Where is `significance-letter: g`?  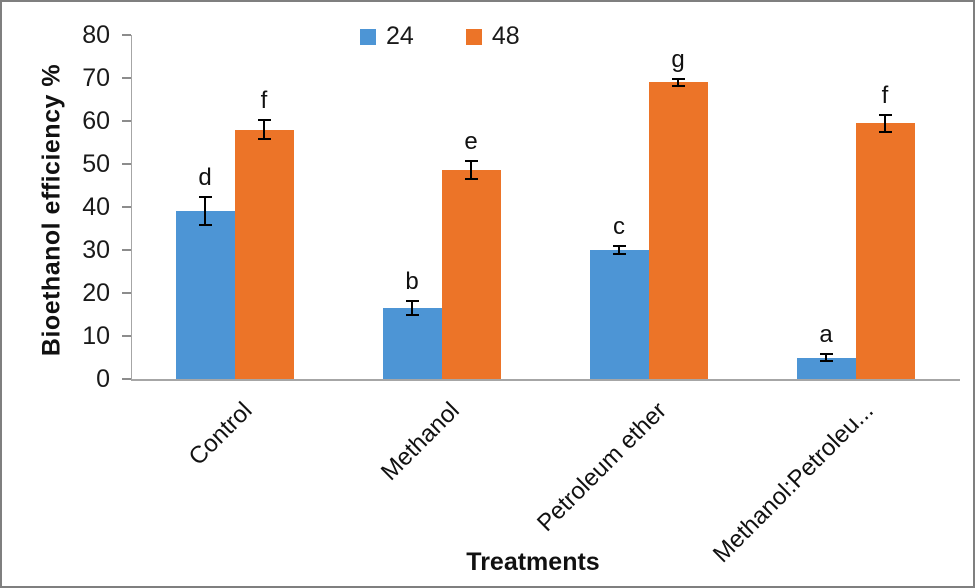 significance-letter: g is located at coordinates (678, 59).